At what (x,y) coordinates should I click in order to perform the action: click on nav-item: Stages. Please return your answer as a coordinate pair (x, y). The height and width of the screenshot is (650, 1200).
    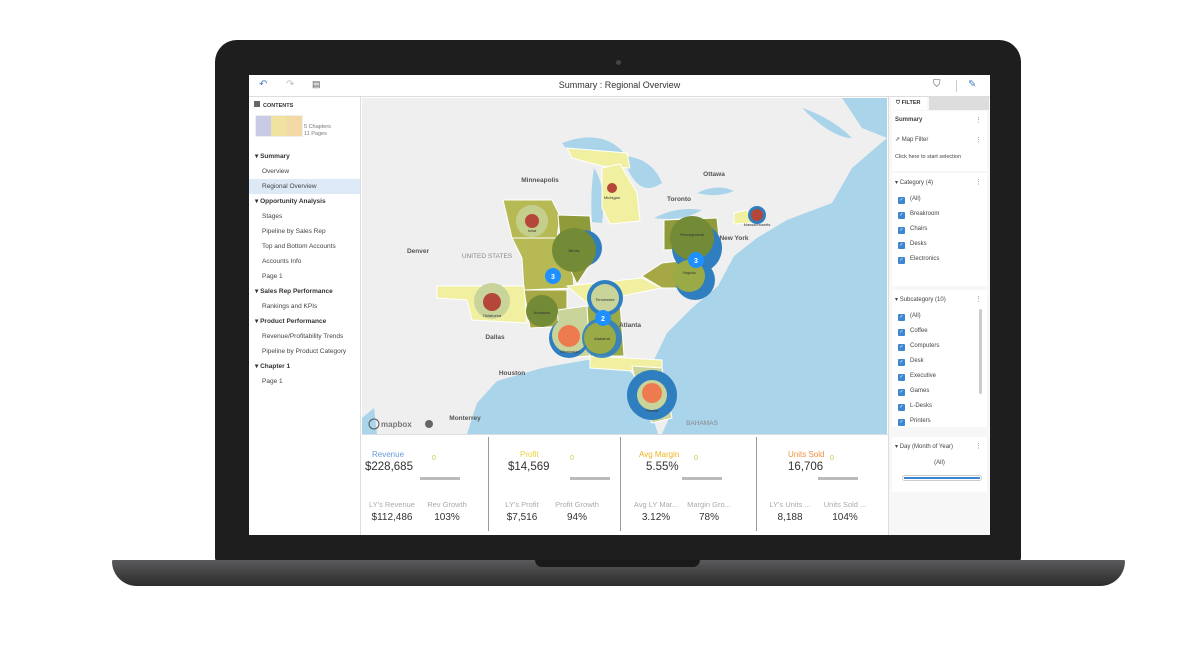
    Looking at the image, I should click on (272, 216).